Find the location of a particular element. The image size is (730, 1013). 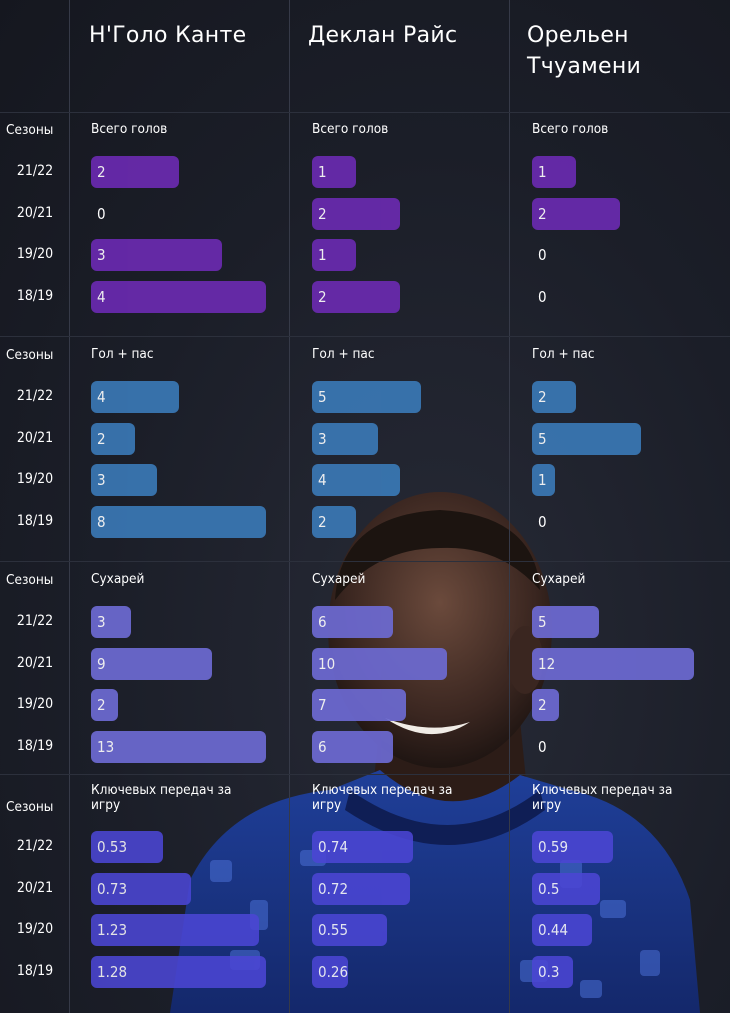

player-name-tchouameni: Орельен Тчуамени is located at coordinates (584, 51).